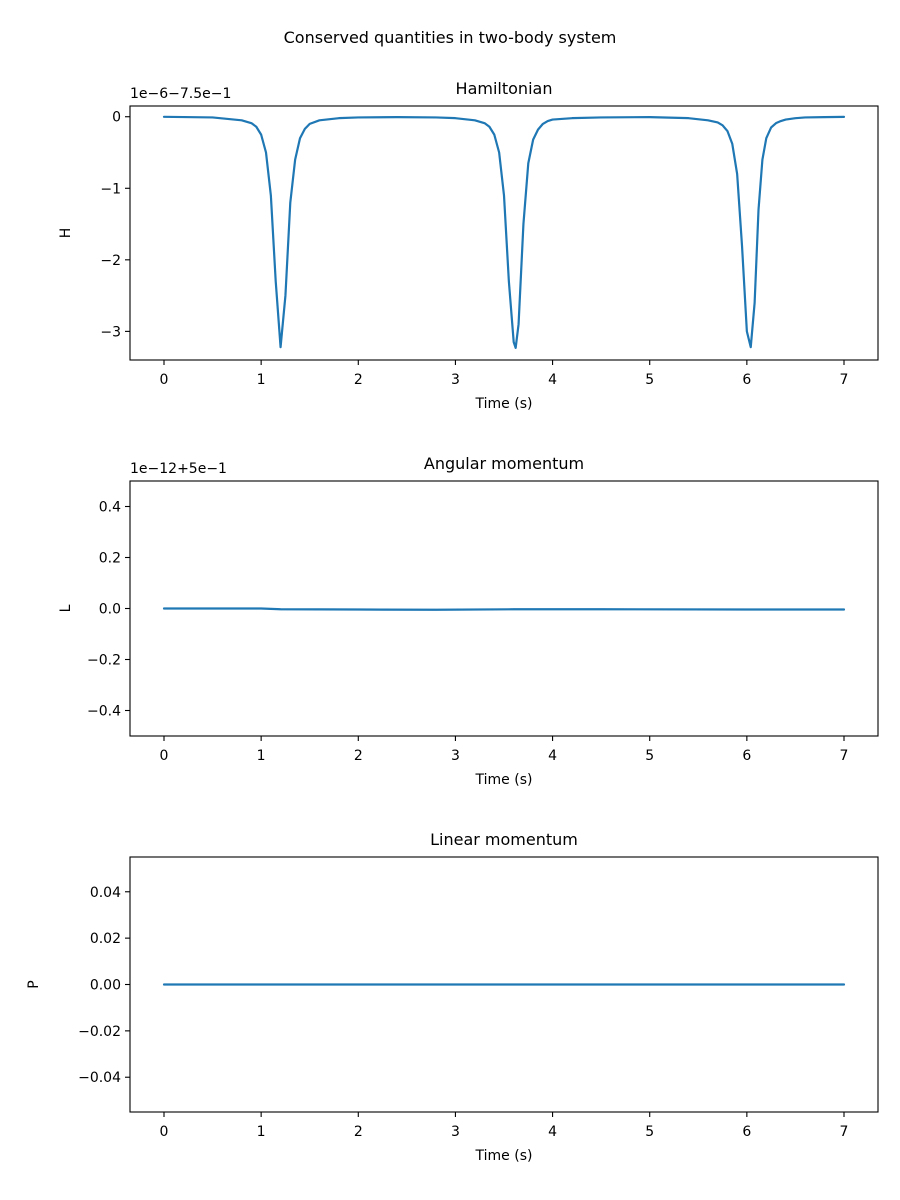  I want to click on linear-momentum-x-tick-label: 3, so click(455, 1132).